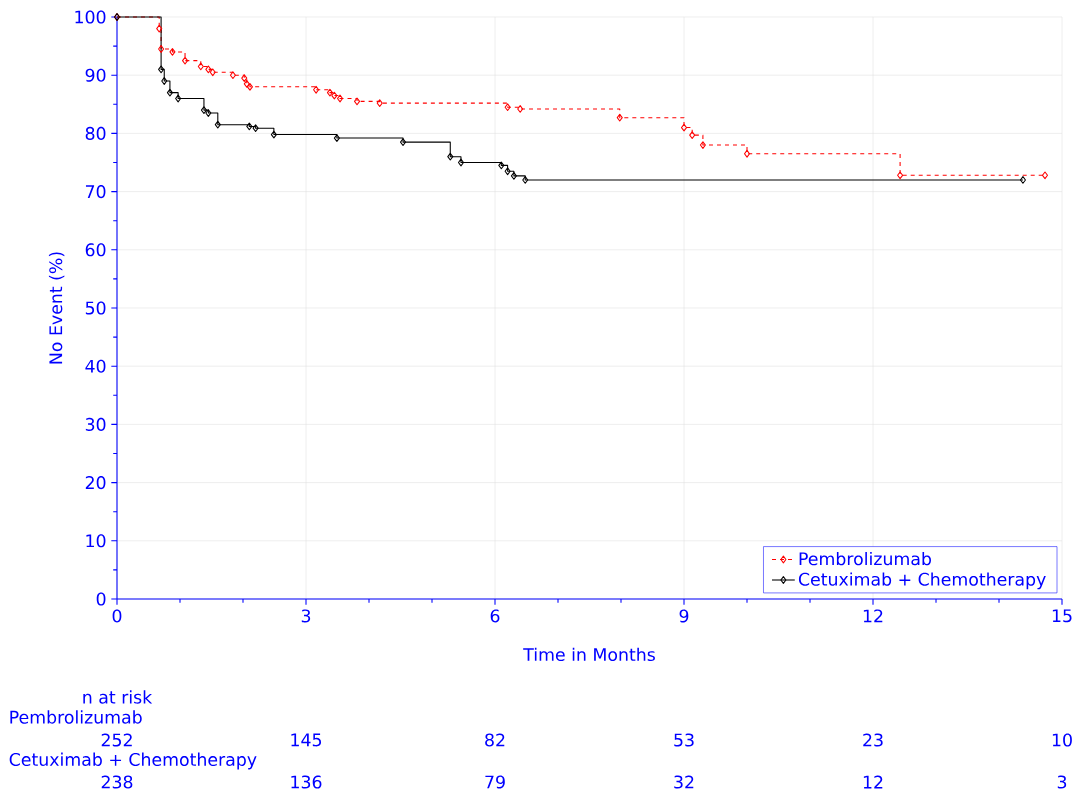 The height and width of the screenshot is (794, 1079). What do you see at coordinates (117, 616) in the screenshot?
I see `x-tick-label: 0` at bounding box center [117, 616].